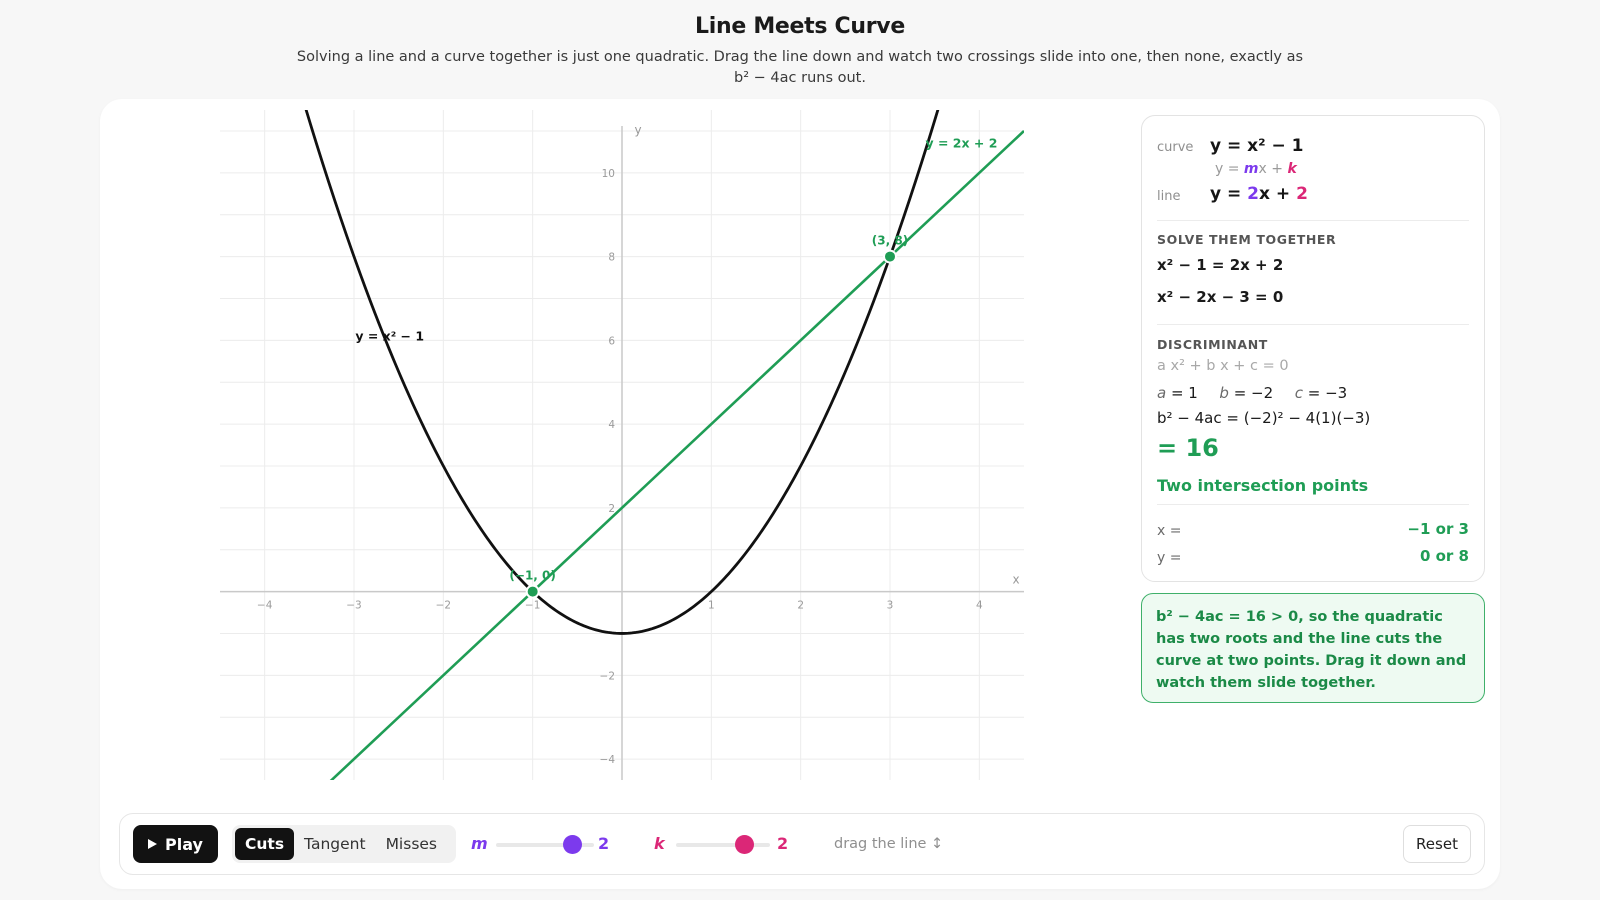 This screenshot has width=1600, height=900. I want to click on y-tick-label: −2, so click(607, 676).